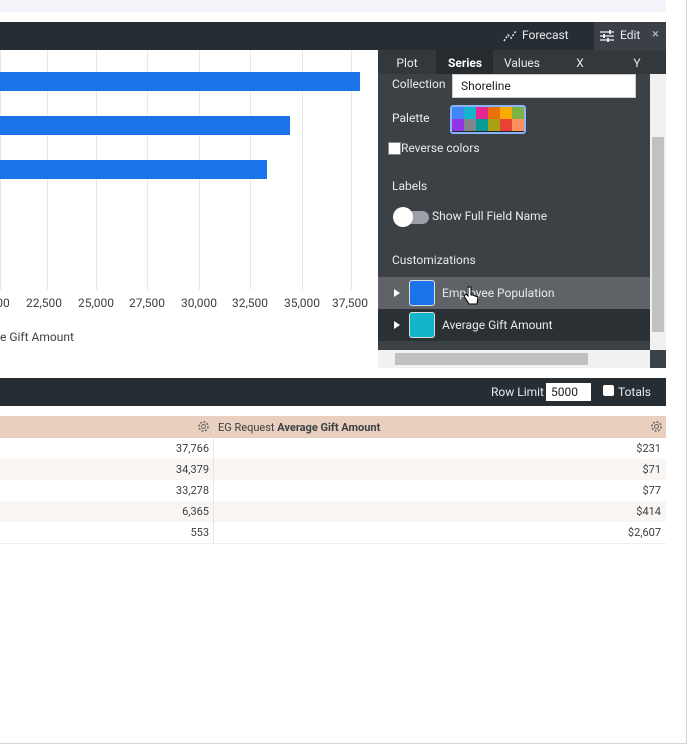  Describe the element at coordinates (651, 469) in the screenshot. I see `table-cell: $71` at that location.